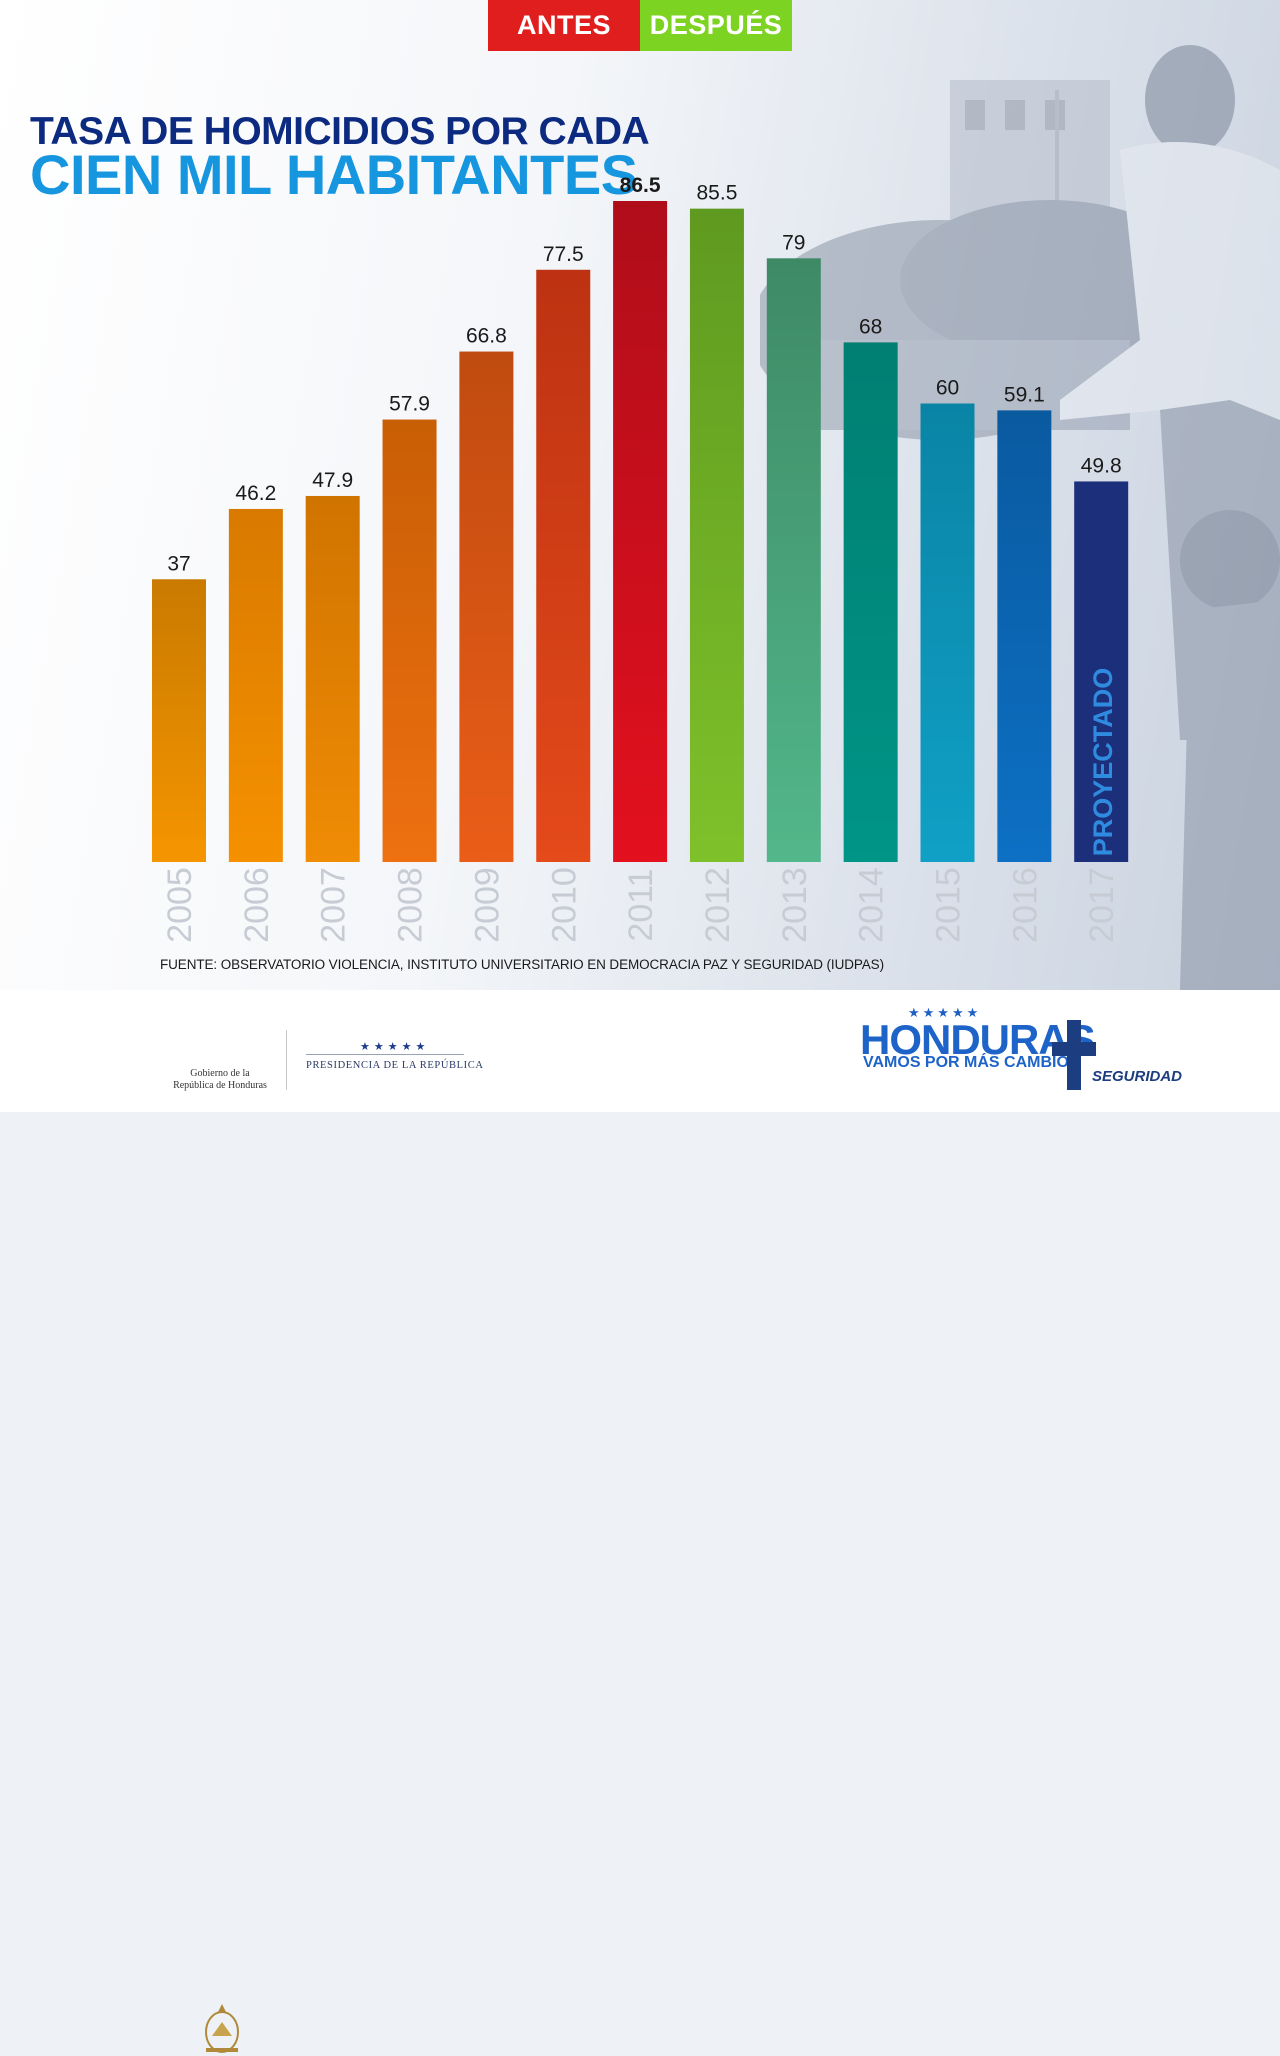 The height and width of the screenshot is (2056, 1280). I want to click on x-tick-2015: 2015, so click(949, 905).